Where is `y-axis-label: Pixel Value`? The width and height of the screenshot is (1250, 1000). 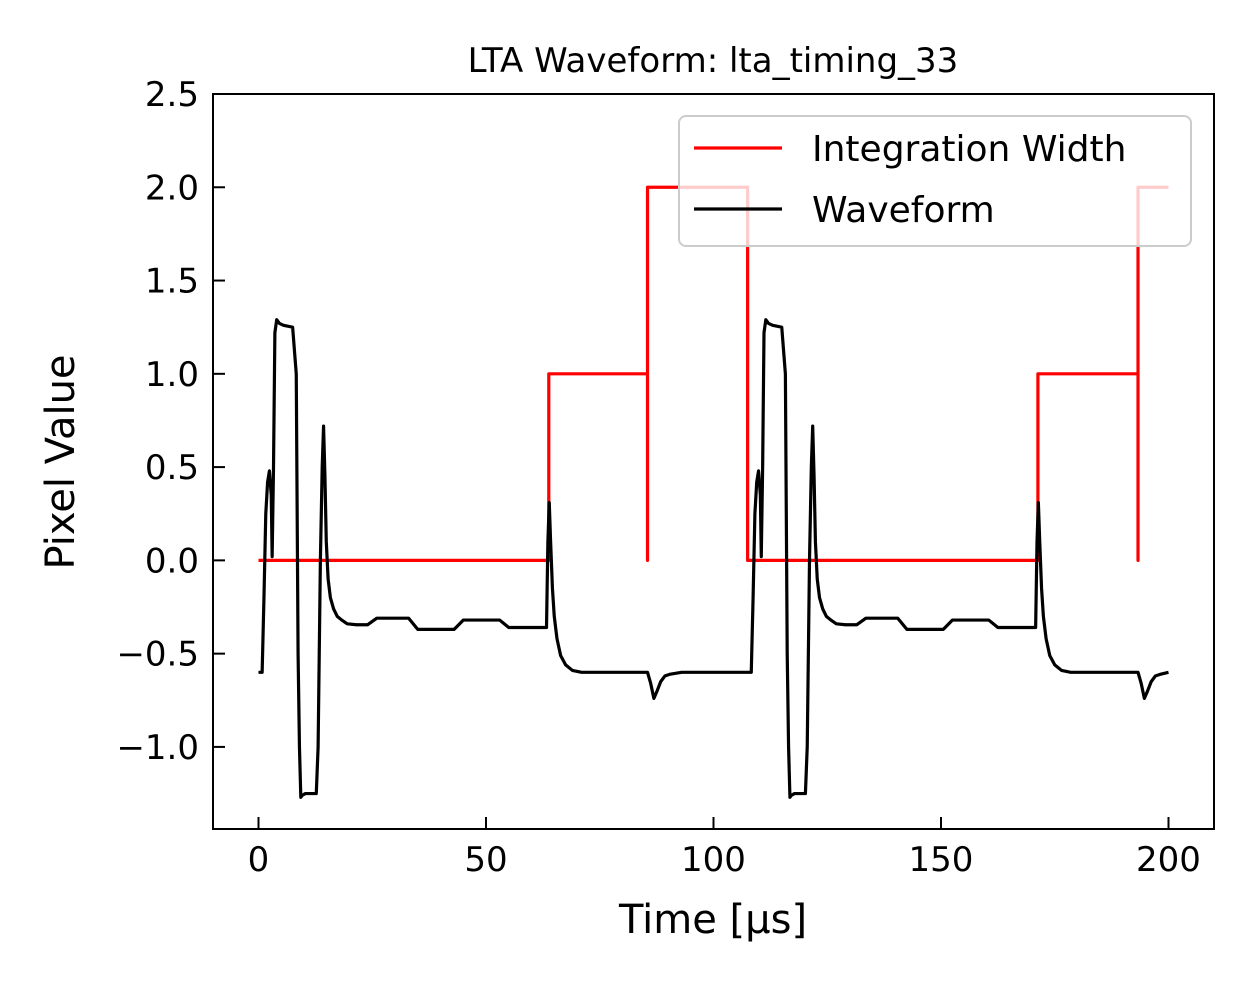
y-axis-label: Pixel Value is located at coordinates (61, 461).